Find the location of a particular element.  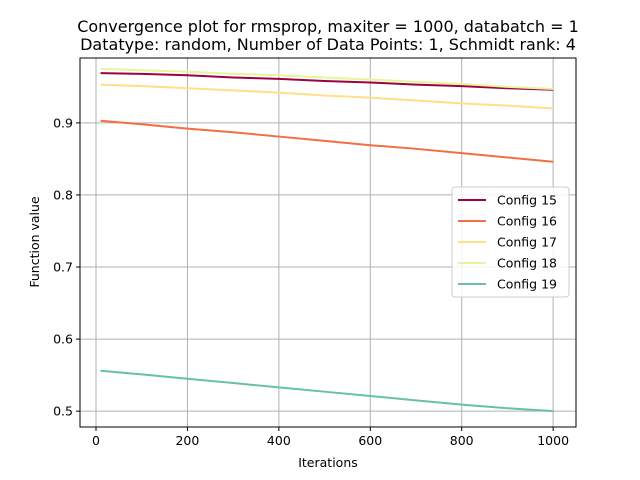

y-tick-label: 0.7 is located at coordinates (63, 267).